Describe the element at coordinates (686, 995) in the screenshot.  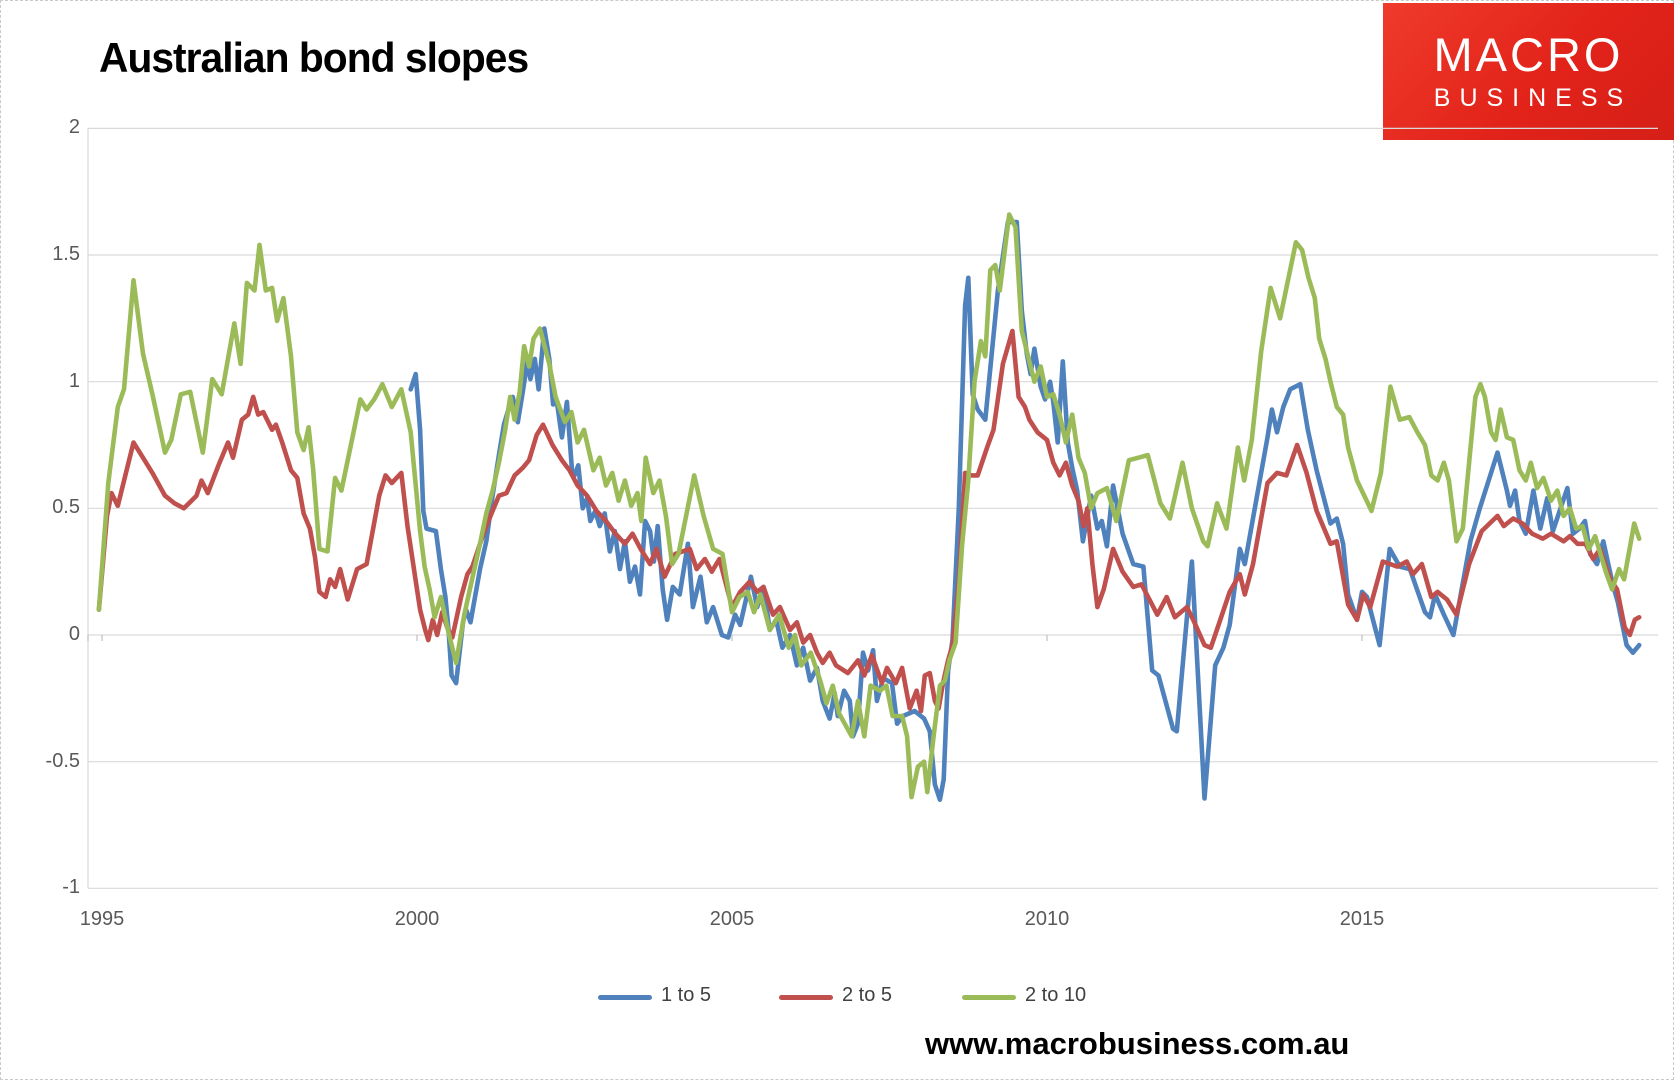
I see `legend-label-1-to-5: 1 to 5` at that location.